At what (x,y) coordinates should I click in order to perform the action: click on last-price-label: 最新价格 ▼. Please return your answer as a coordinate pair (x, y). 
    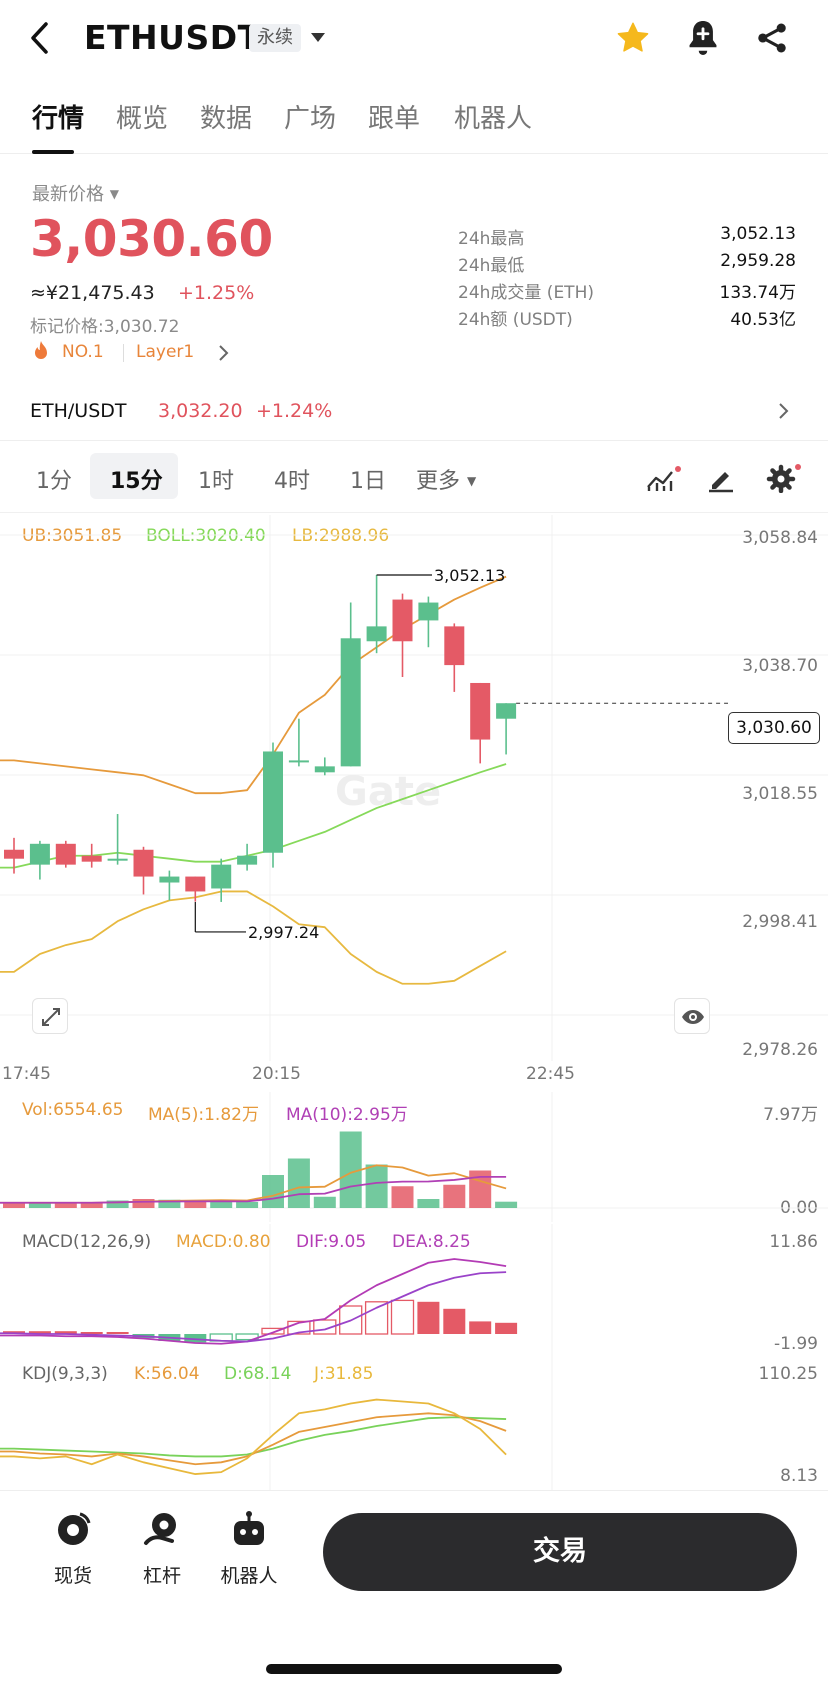
    Looking at the image, I should click on (75, 194).